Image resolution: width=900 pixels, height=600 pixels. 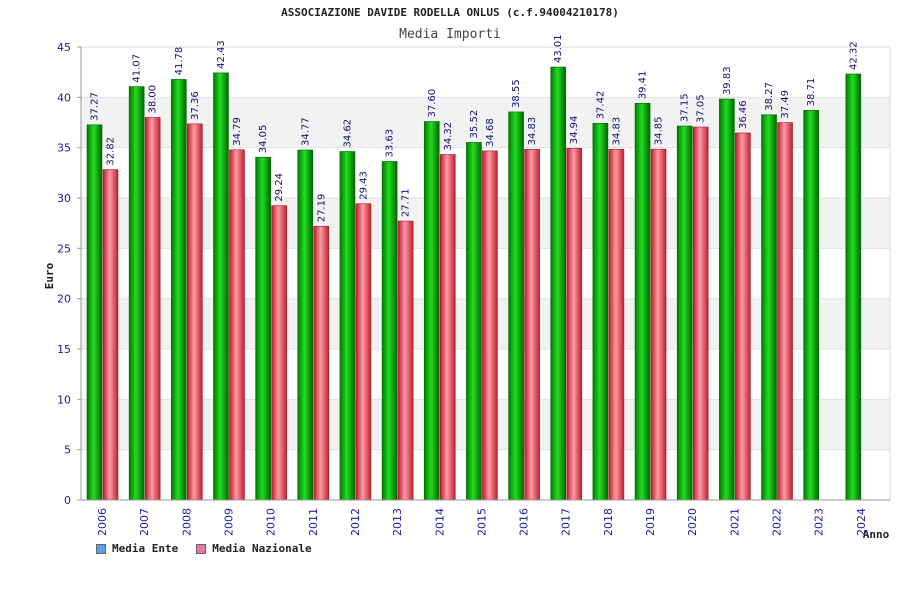 I want to click on y-tick-label: 45, so click(x=64, y=47).